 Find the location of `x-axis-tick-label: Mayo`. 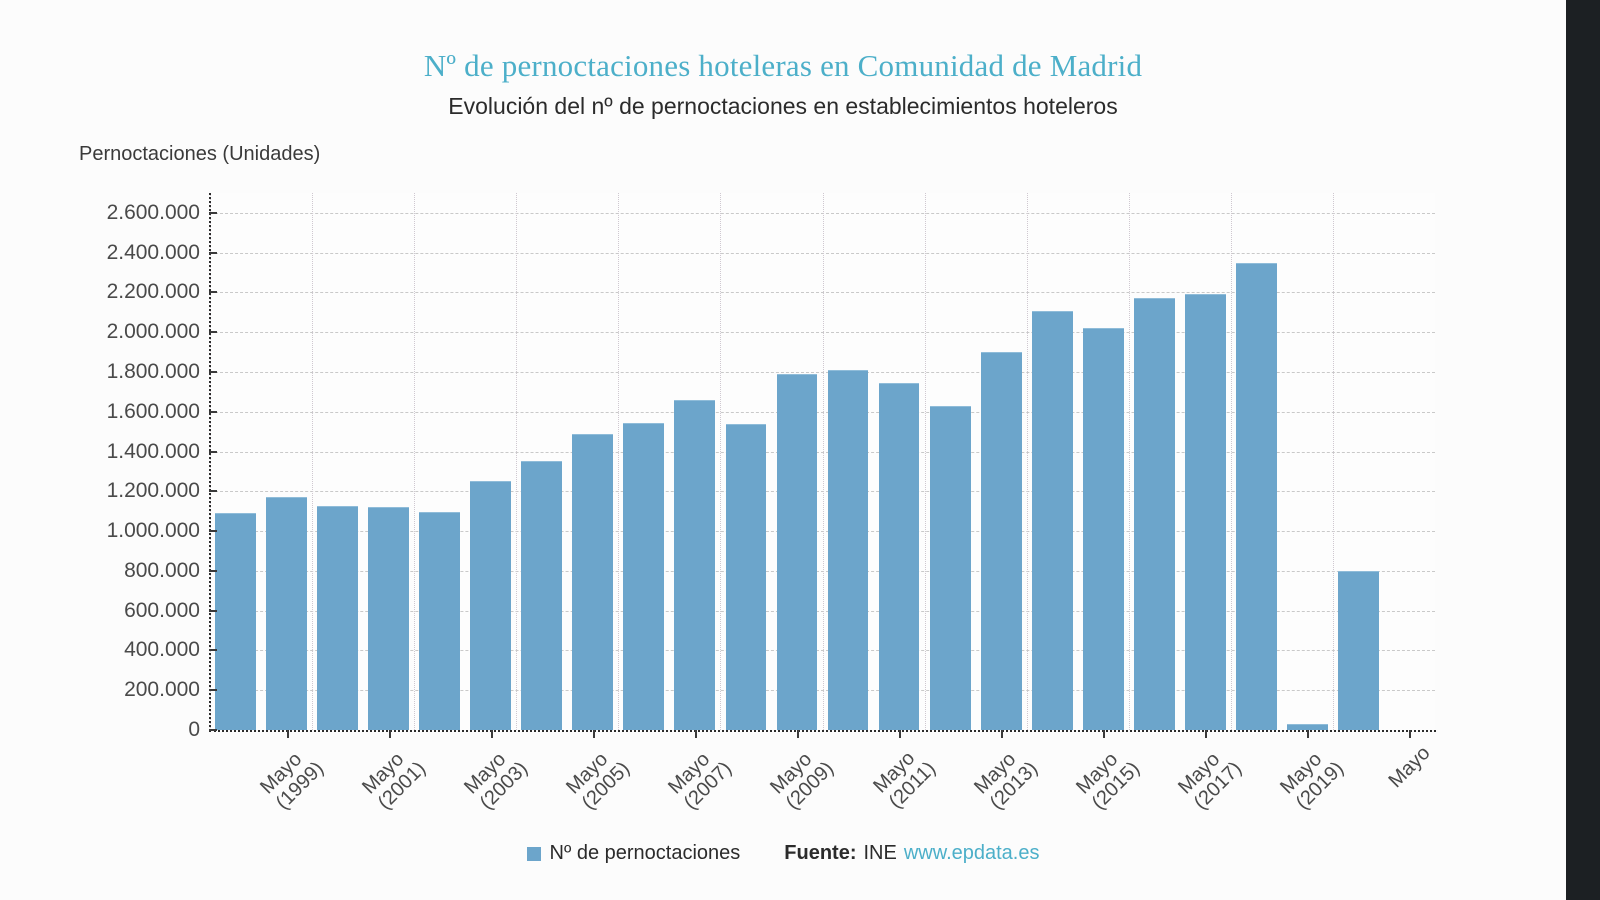

x-axis-tick-label: Mayo is located at coordinates (1410, 767).